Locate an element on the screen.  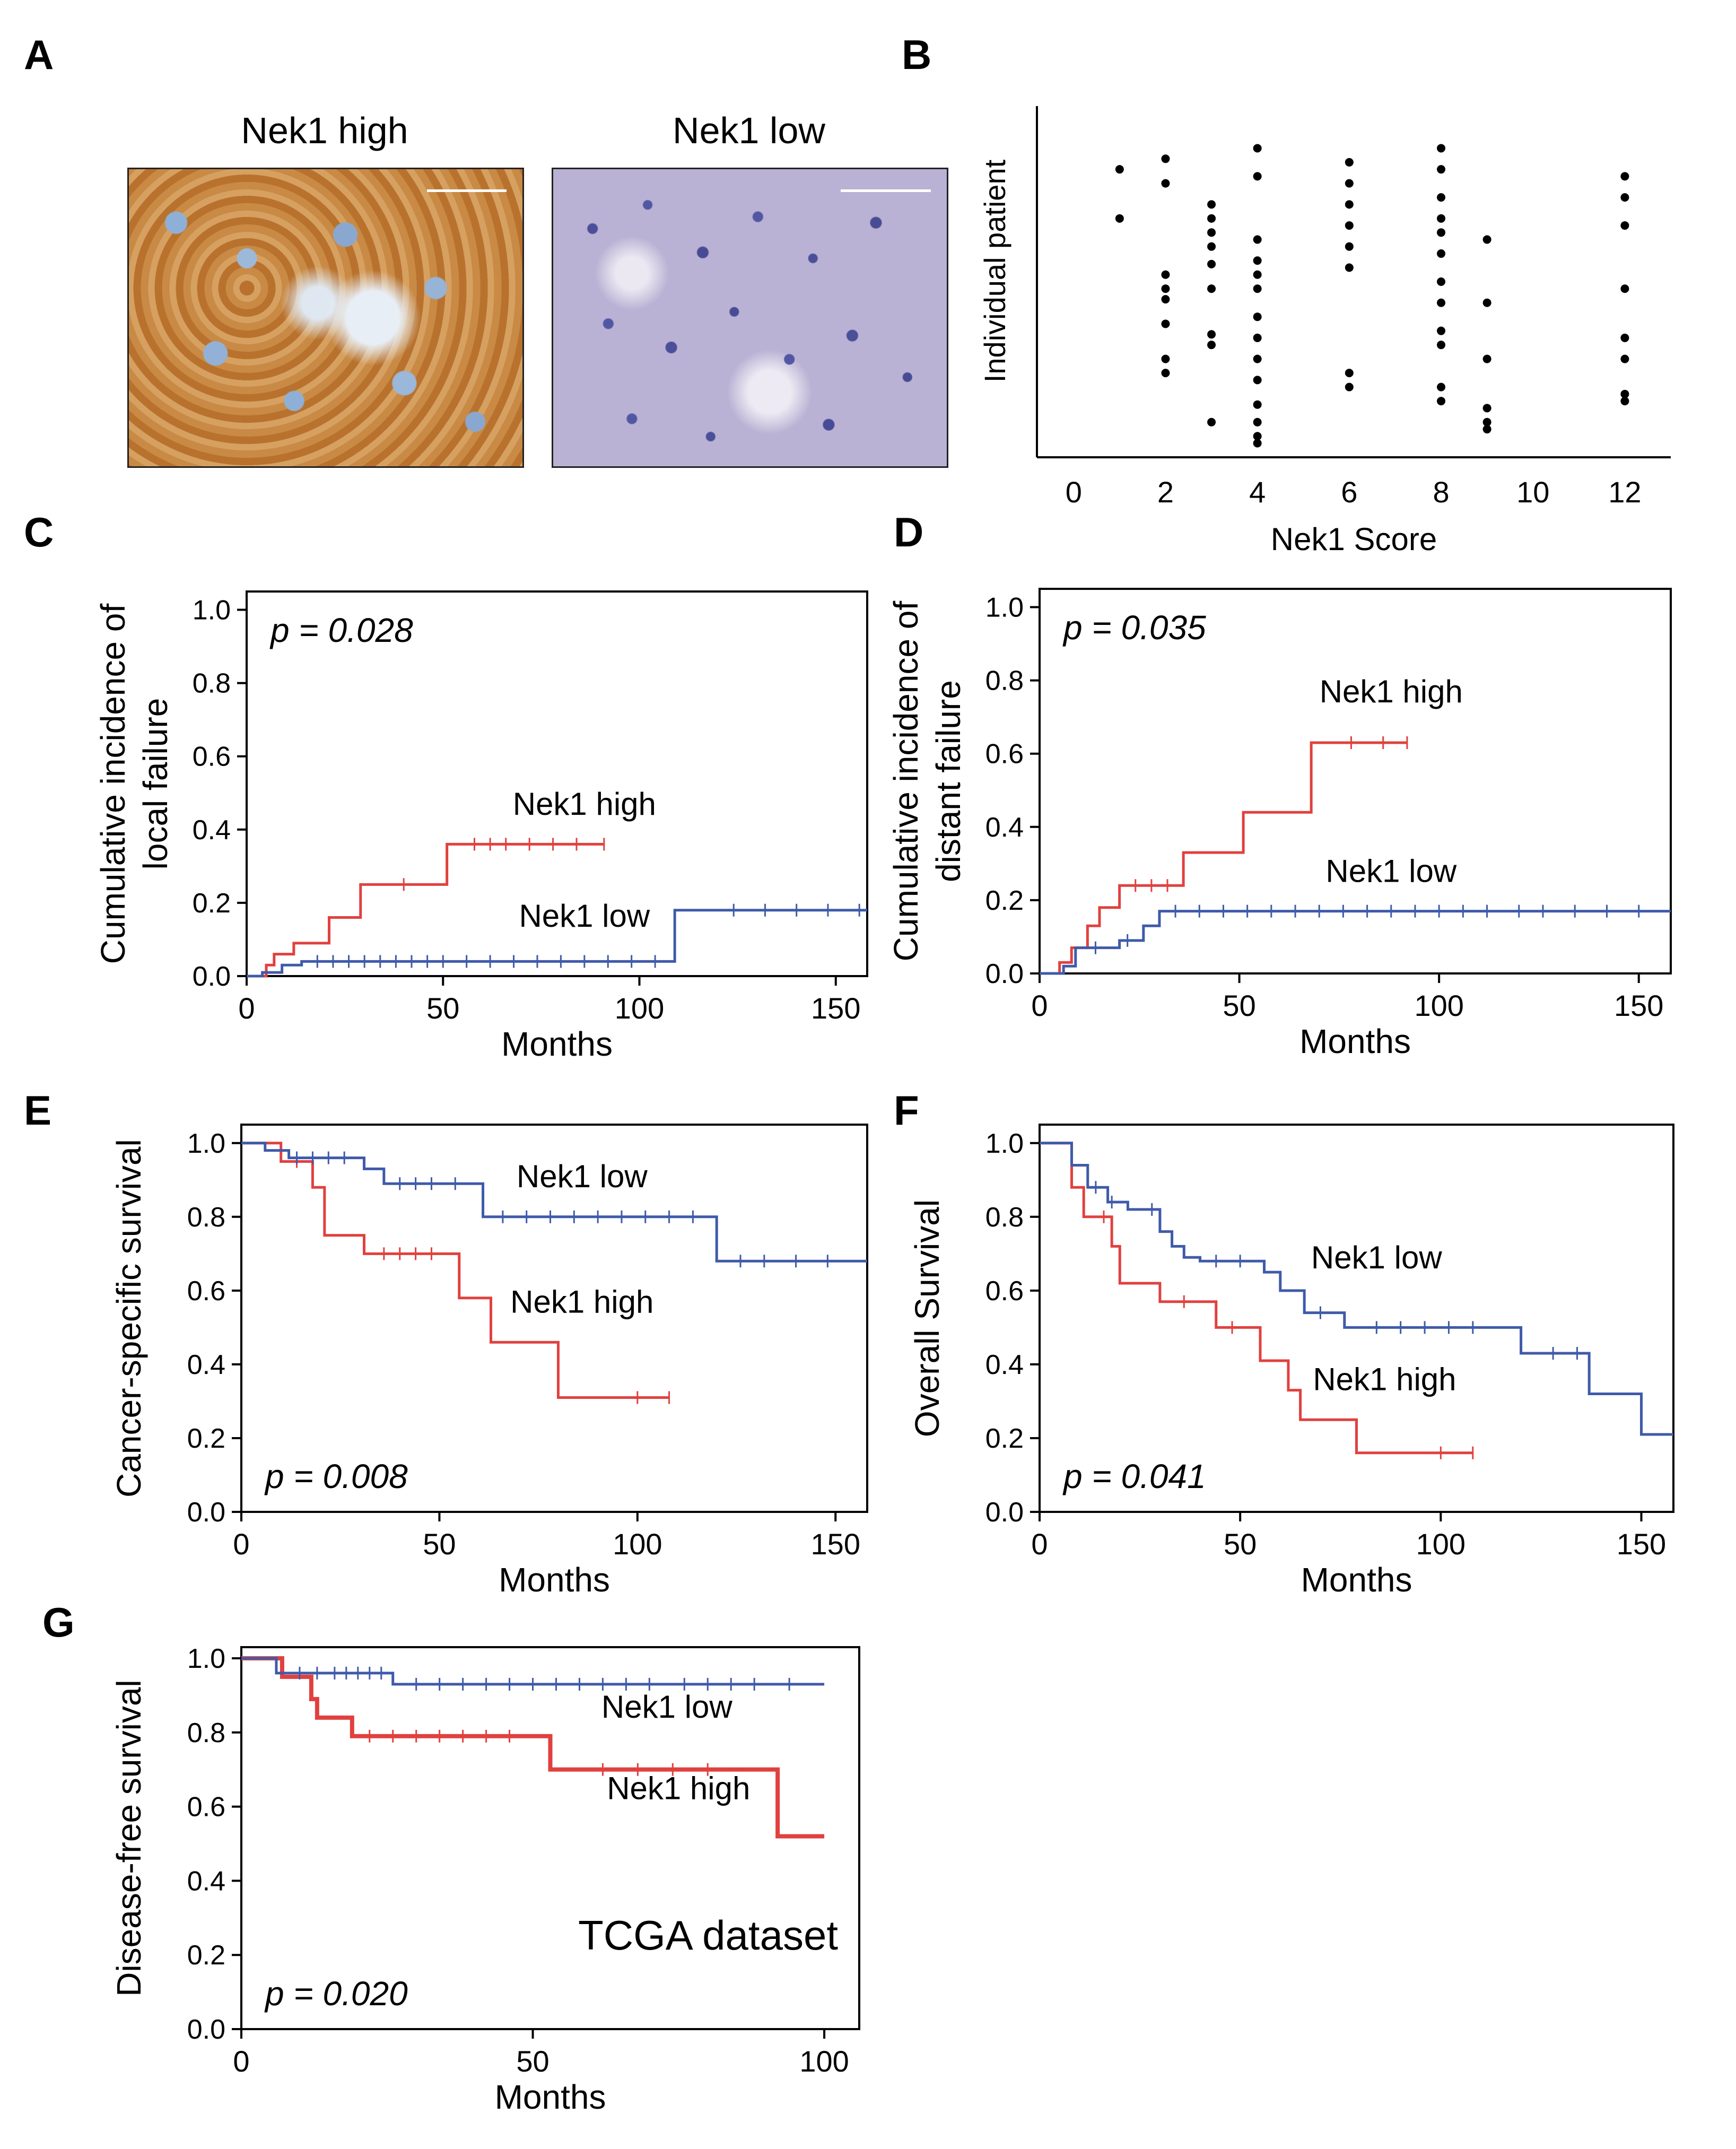
panel-letter-F: F is located at coordinates (906, 1110).